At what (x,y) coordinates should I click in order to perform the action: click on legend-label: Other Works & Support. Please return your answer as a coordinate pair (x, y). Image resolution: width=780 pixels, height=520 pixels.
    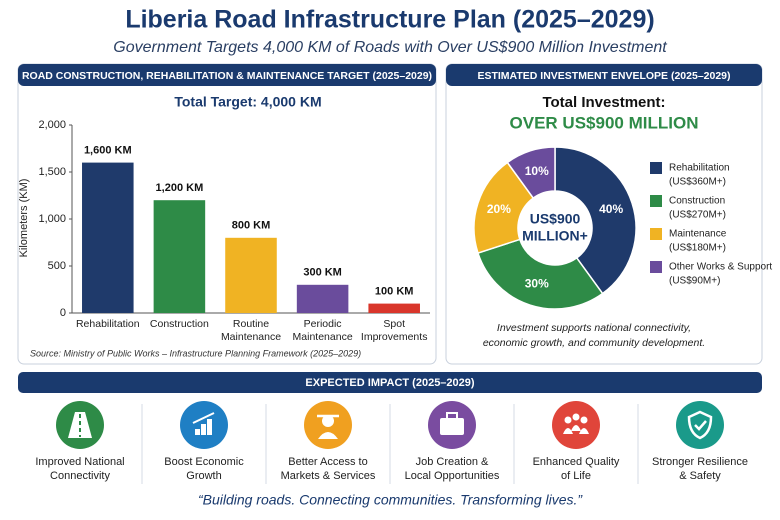
    Looking at the image, I should click on (720, 267).